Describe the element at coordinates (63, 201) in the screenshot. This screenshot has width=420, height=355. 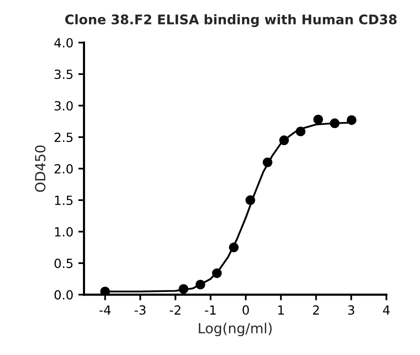
I see `y-tick-label: 1.5` at that location.